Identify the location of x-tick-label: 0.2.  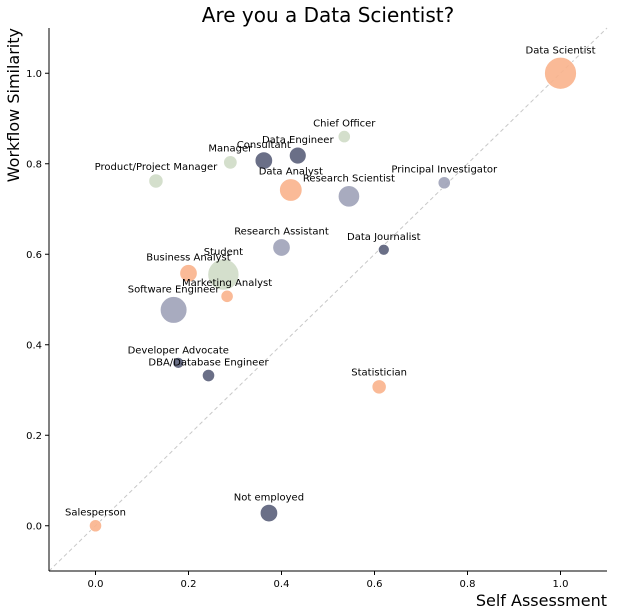
(189, 584).